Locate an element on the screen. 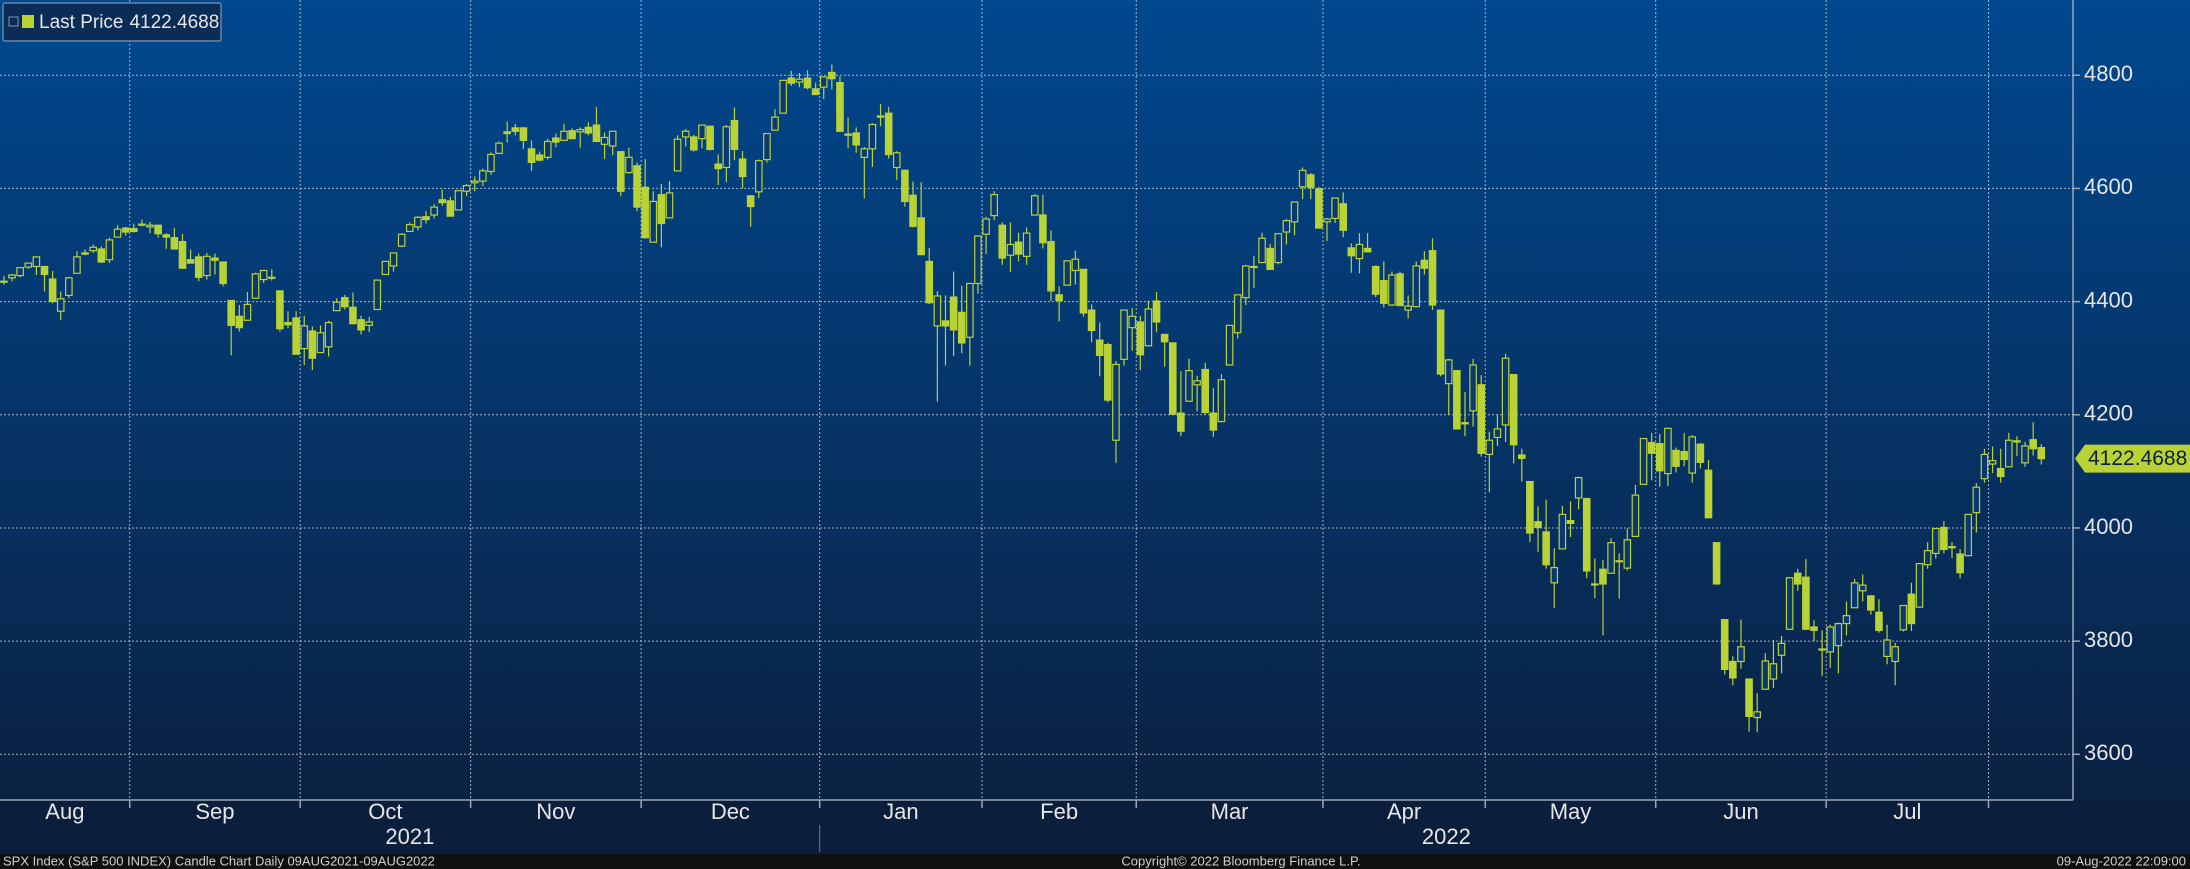 This screenshot has height=869, width=2190. x-tick-label: Jul is located at coordinates (1907, 811).